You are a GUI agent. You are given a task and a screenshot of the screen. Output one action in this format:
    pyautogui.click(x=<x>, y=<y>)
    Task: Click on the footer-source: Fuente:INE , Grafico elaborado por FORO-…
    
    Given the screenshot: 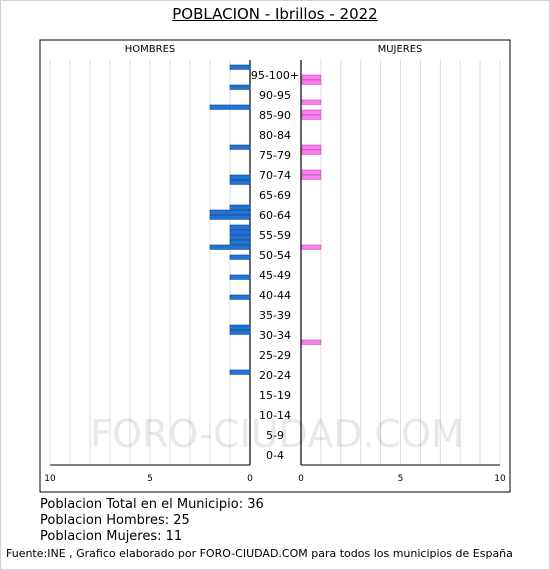 What is the action you would take?
    pyautogui.click(x=259, y=553)
    